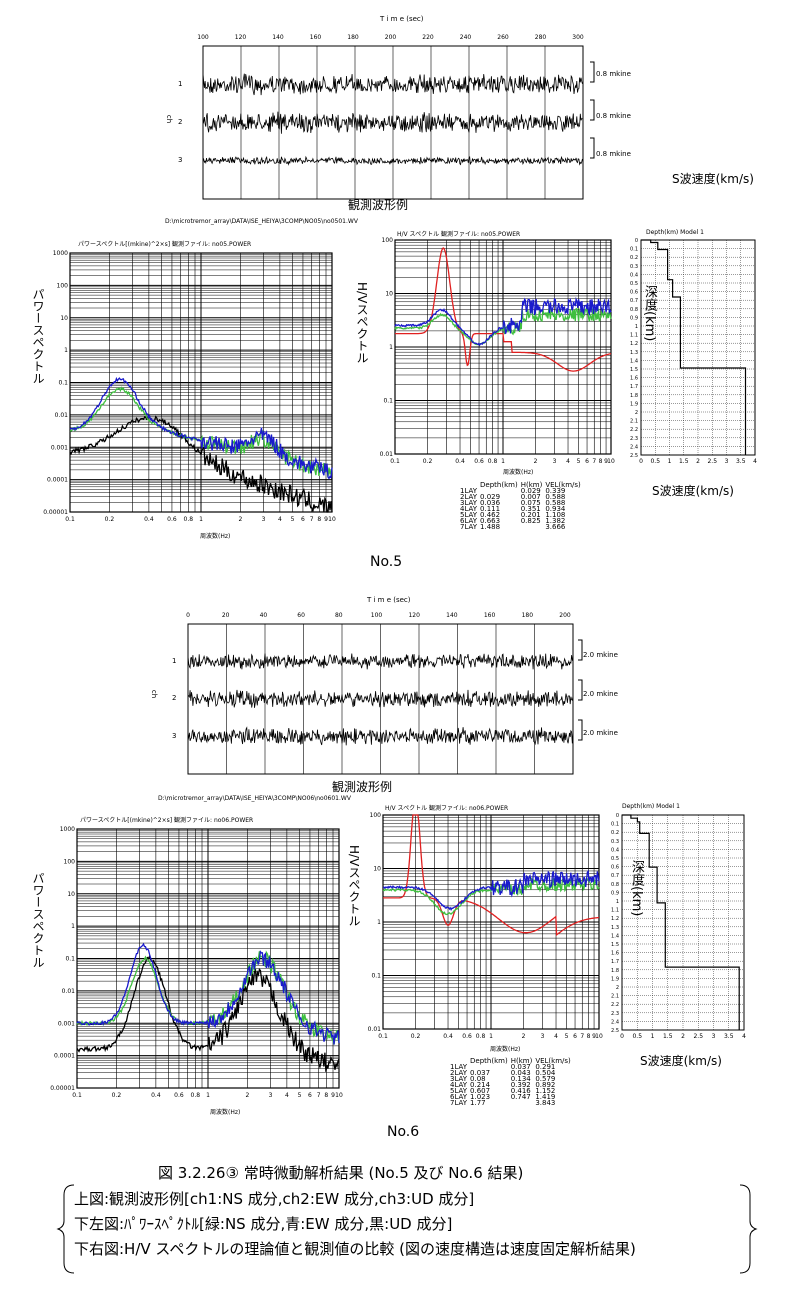 The width and height of the screenshot is (794, 1292). What do you see at coordinates (467, 1036) in the screenshot?
I see `x-tick-label: 0.6` at bounding box center [467, 1036].